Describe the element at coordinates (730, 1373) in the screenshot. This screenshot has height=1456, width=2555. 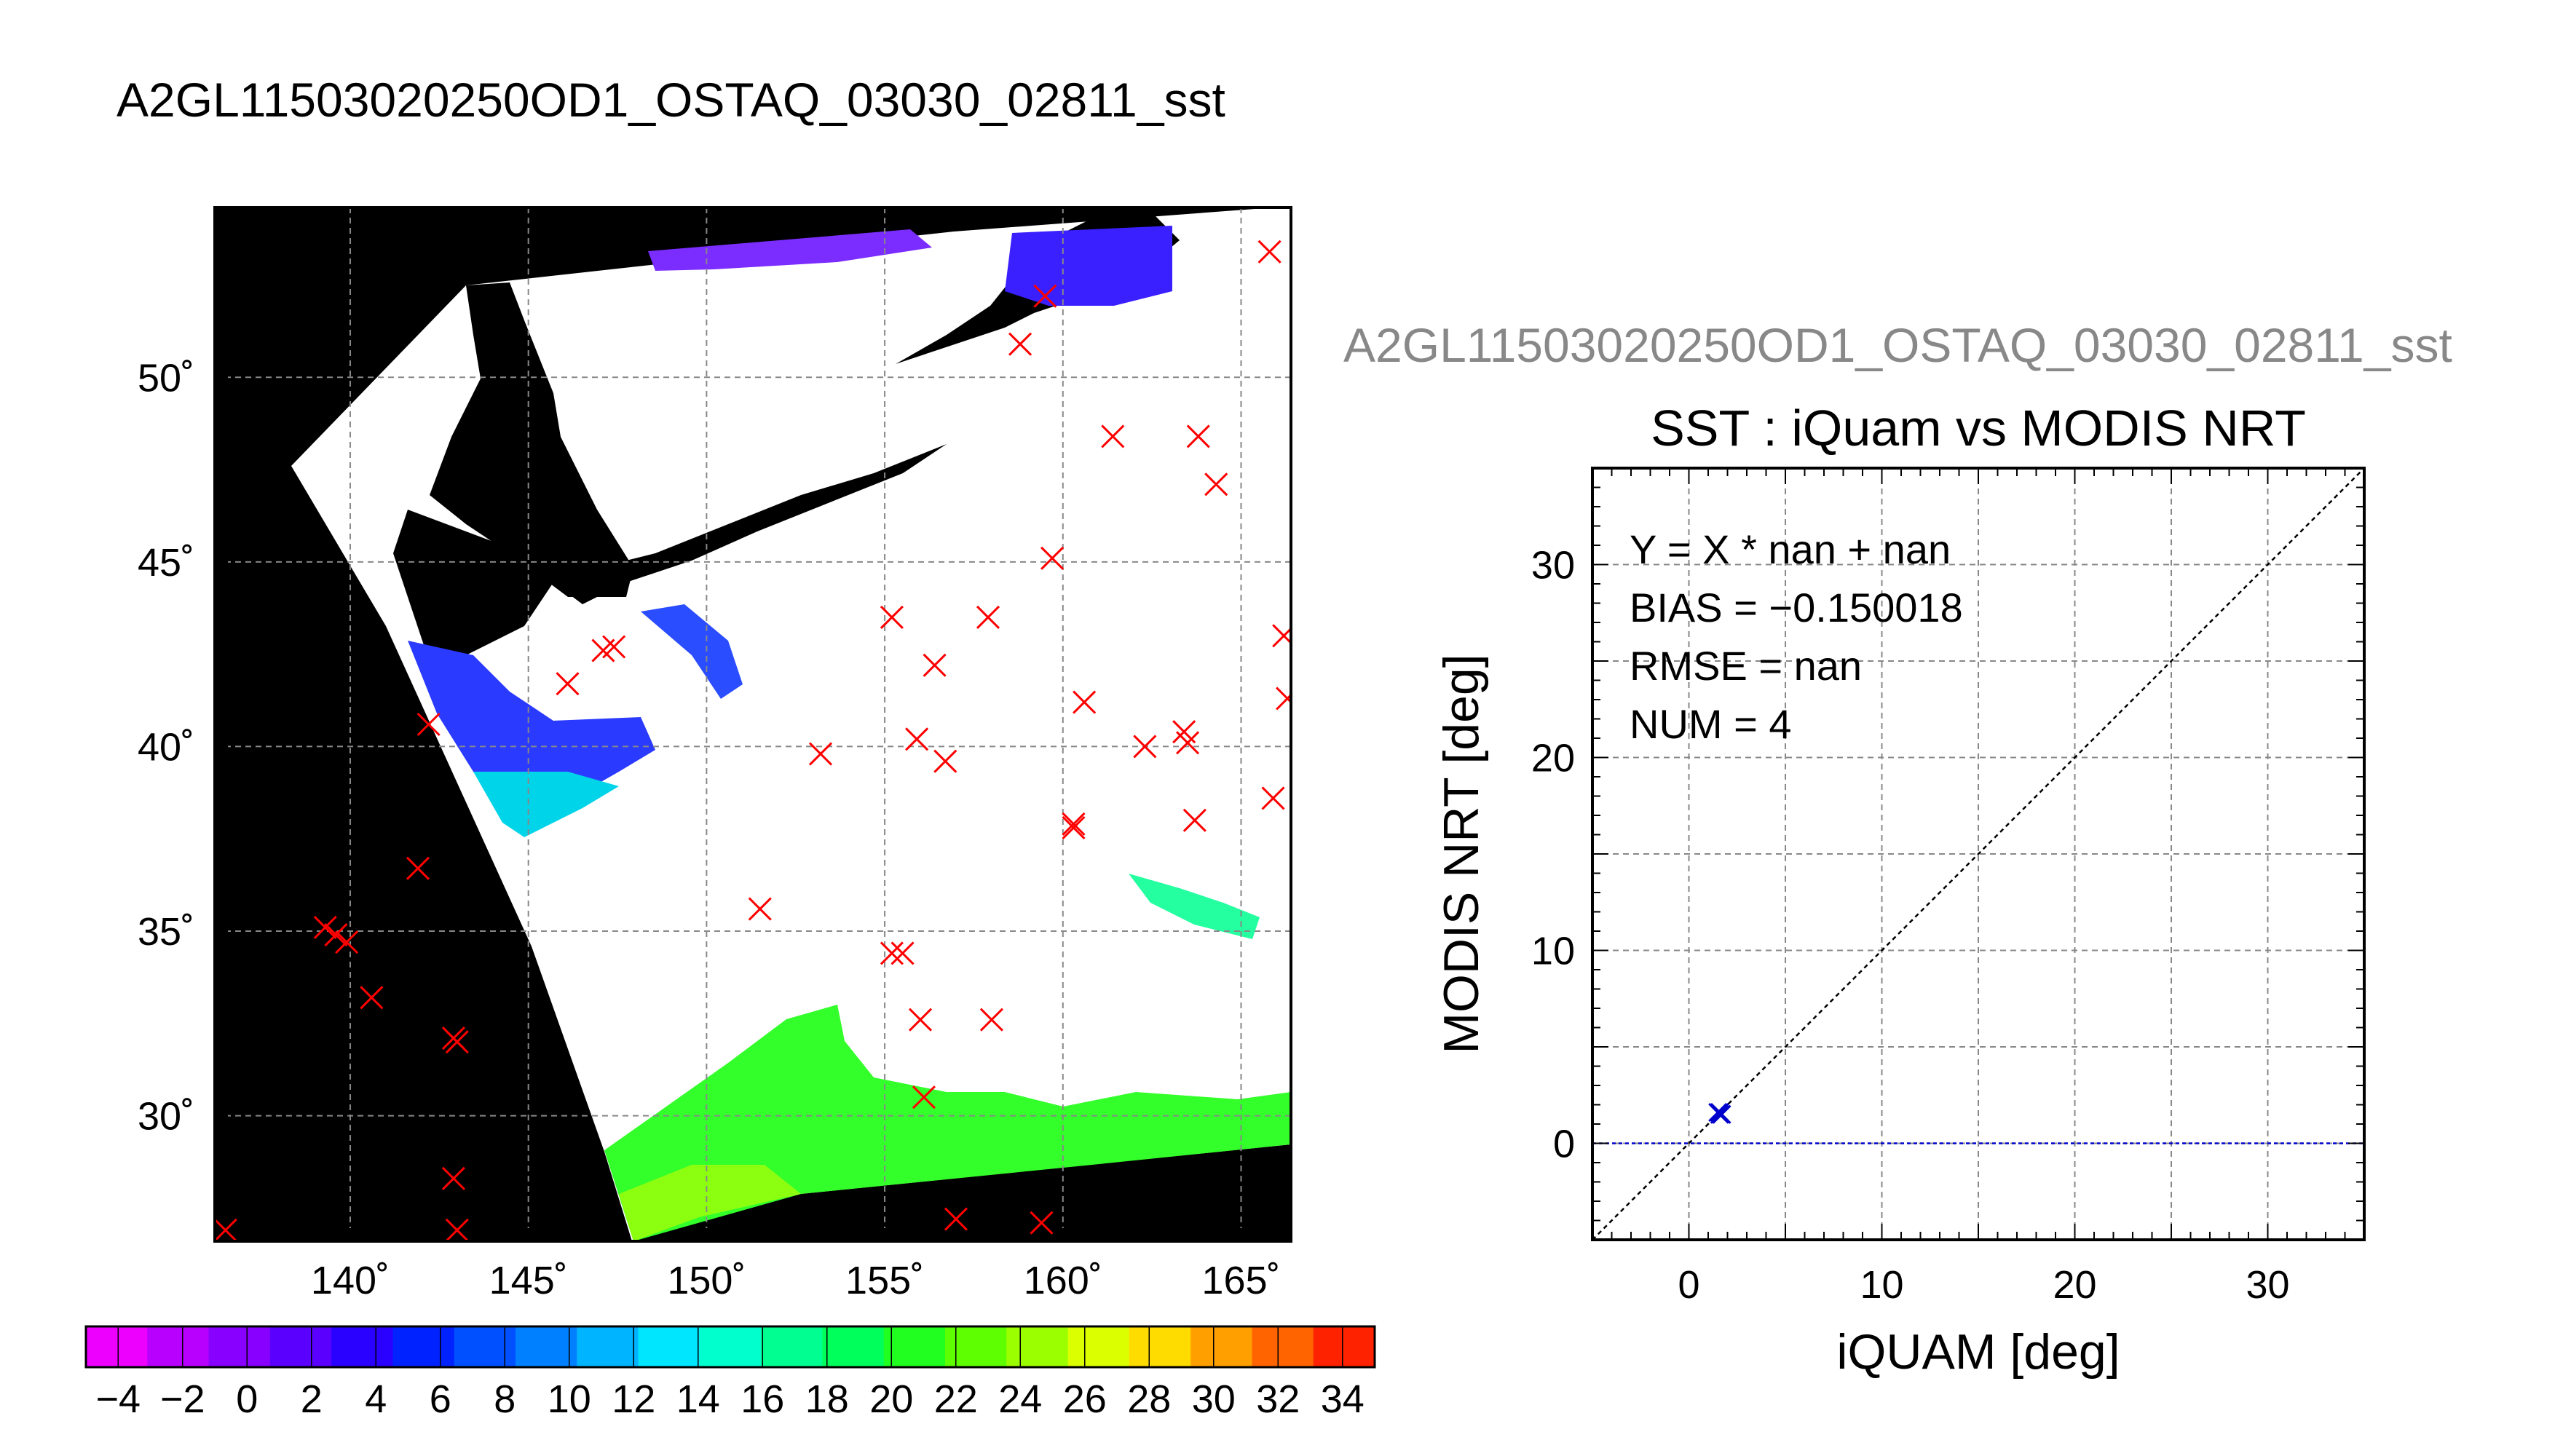
I see `colorbar: −4 −2 0 2 4 6 8 10 12 14 16 18 20 22 24 26 28 30 32 34` at that location.